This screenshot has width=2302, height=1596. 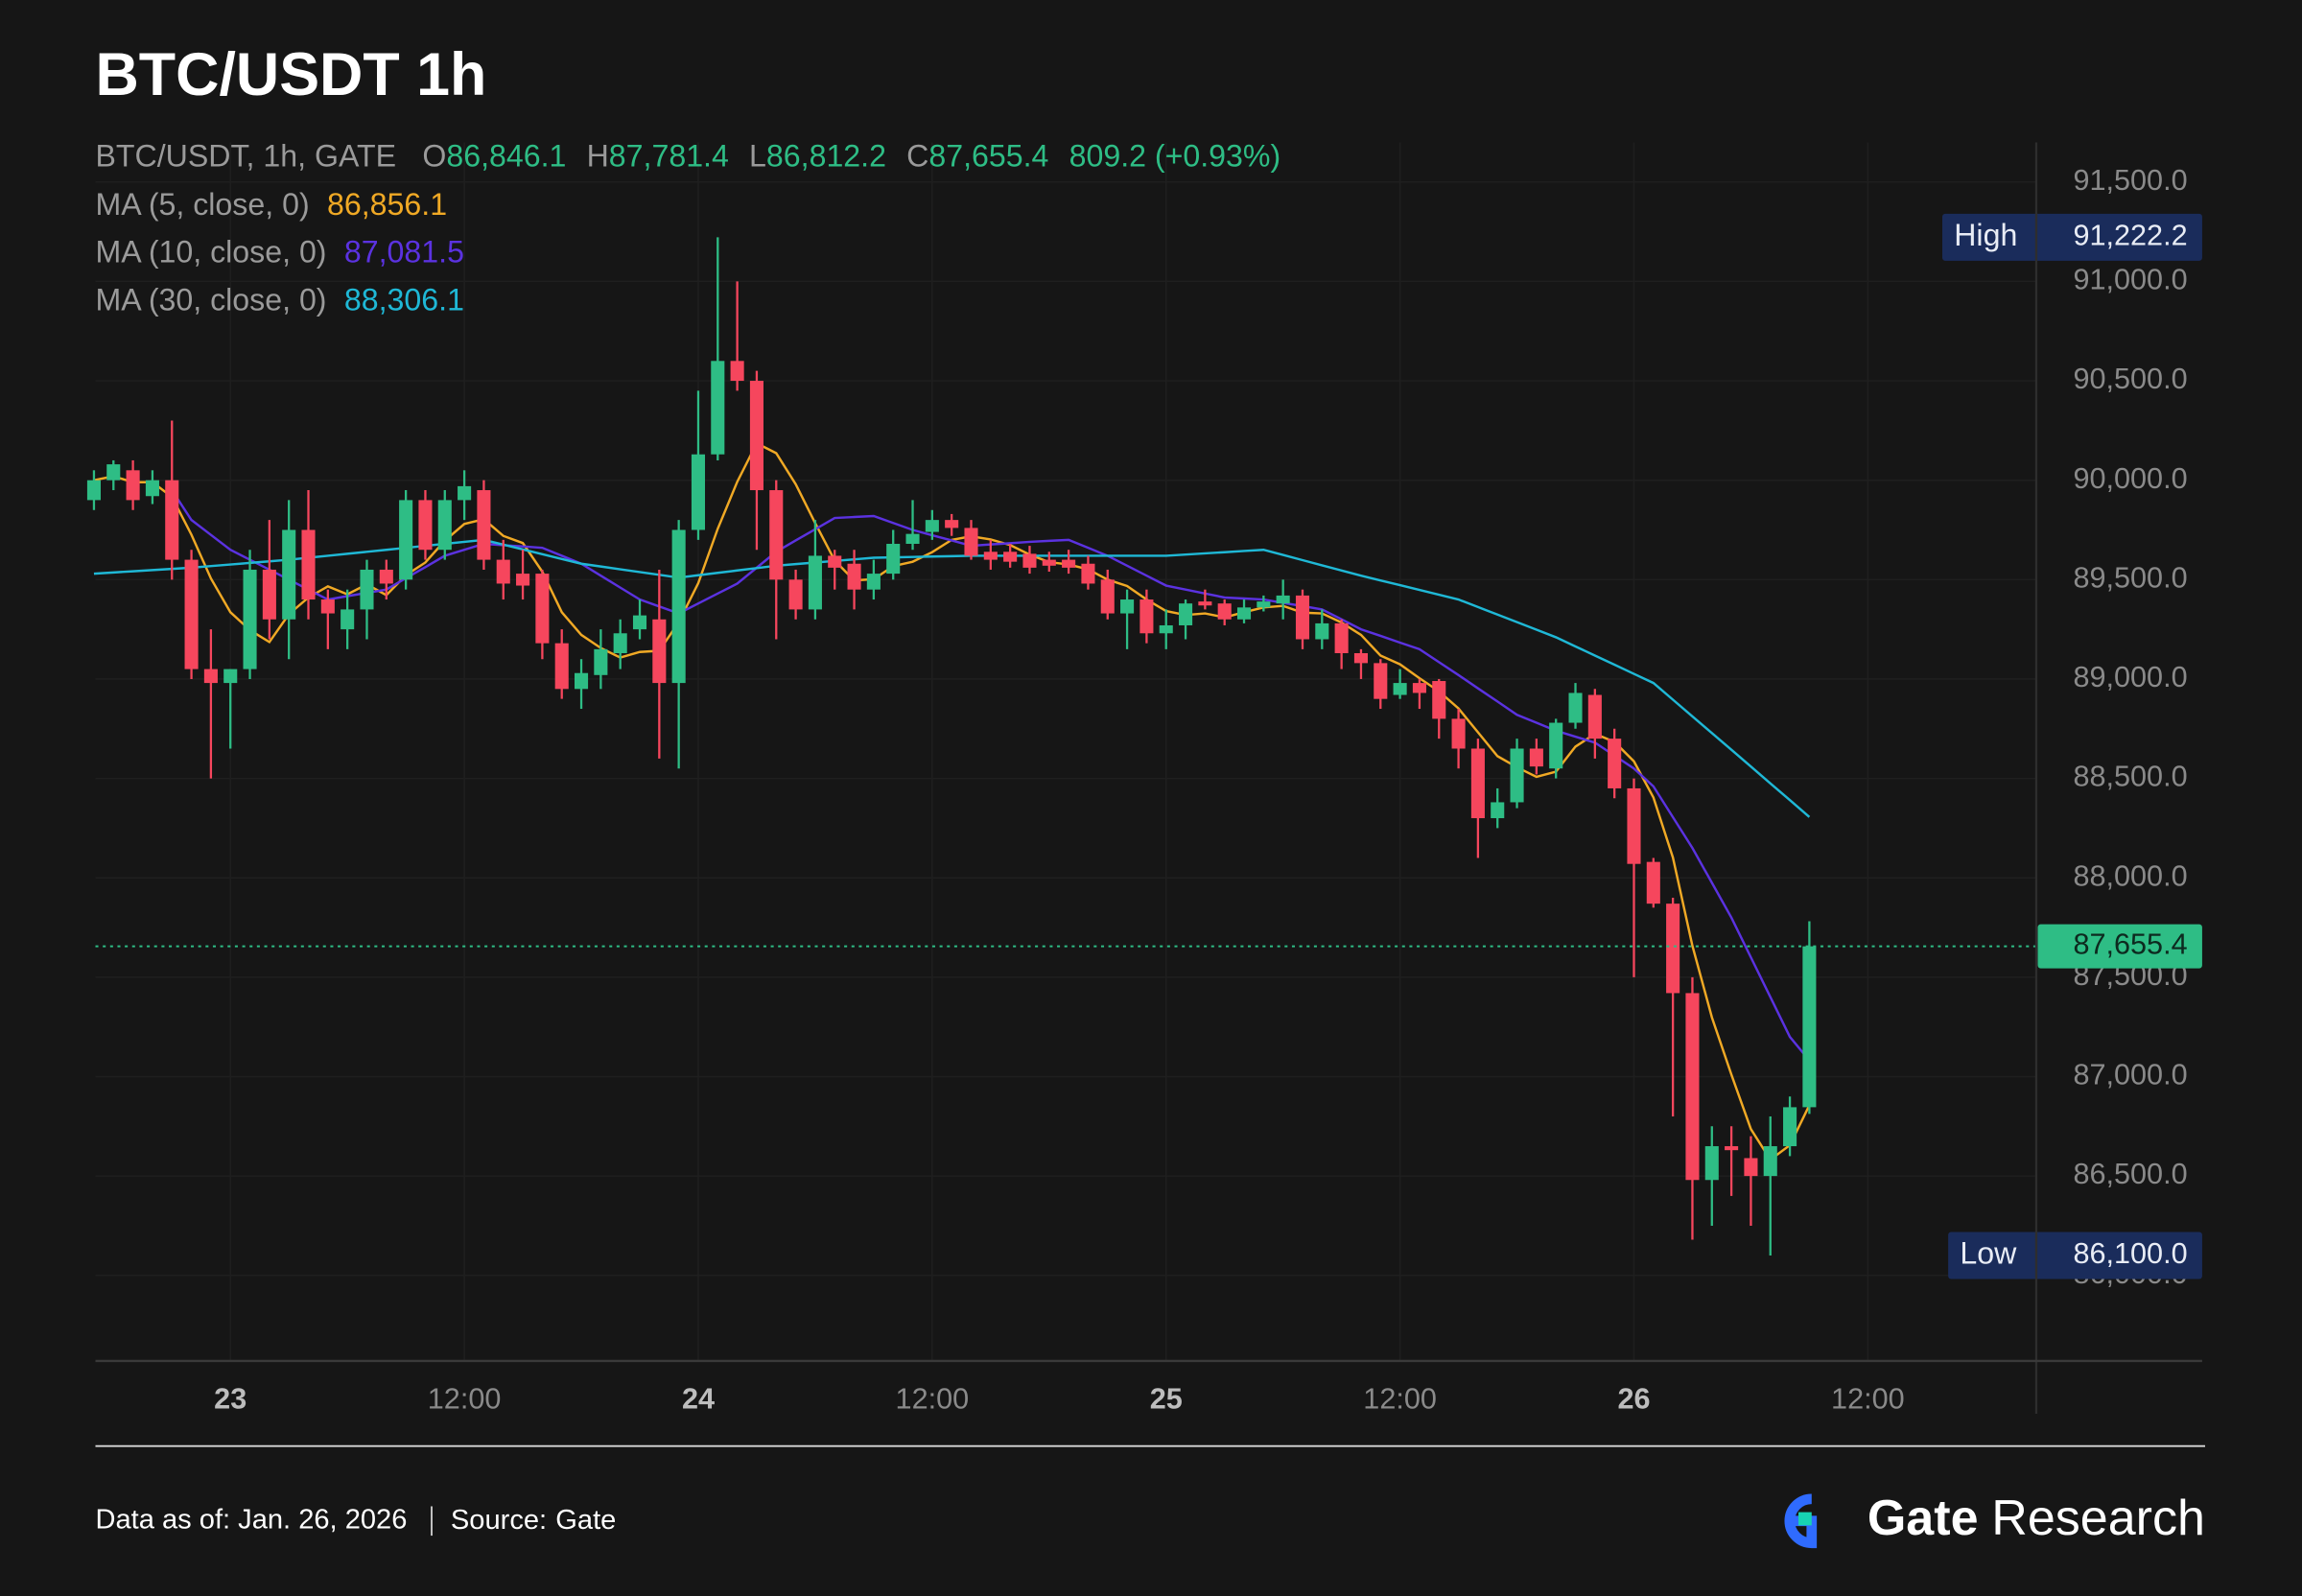 I want to click on footer-date: Data as of: Jan. 26, 2026, so click(x=251, y=1519).